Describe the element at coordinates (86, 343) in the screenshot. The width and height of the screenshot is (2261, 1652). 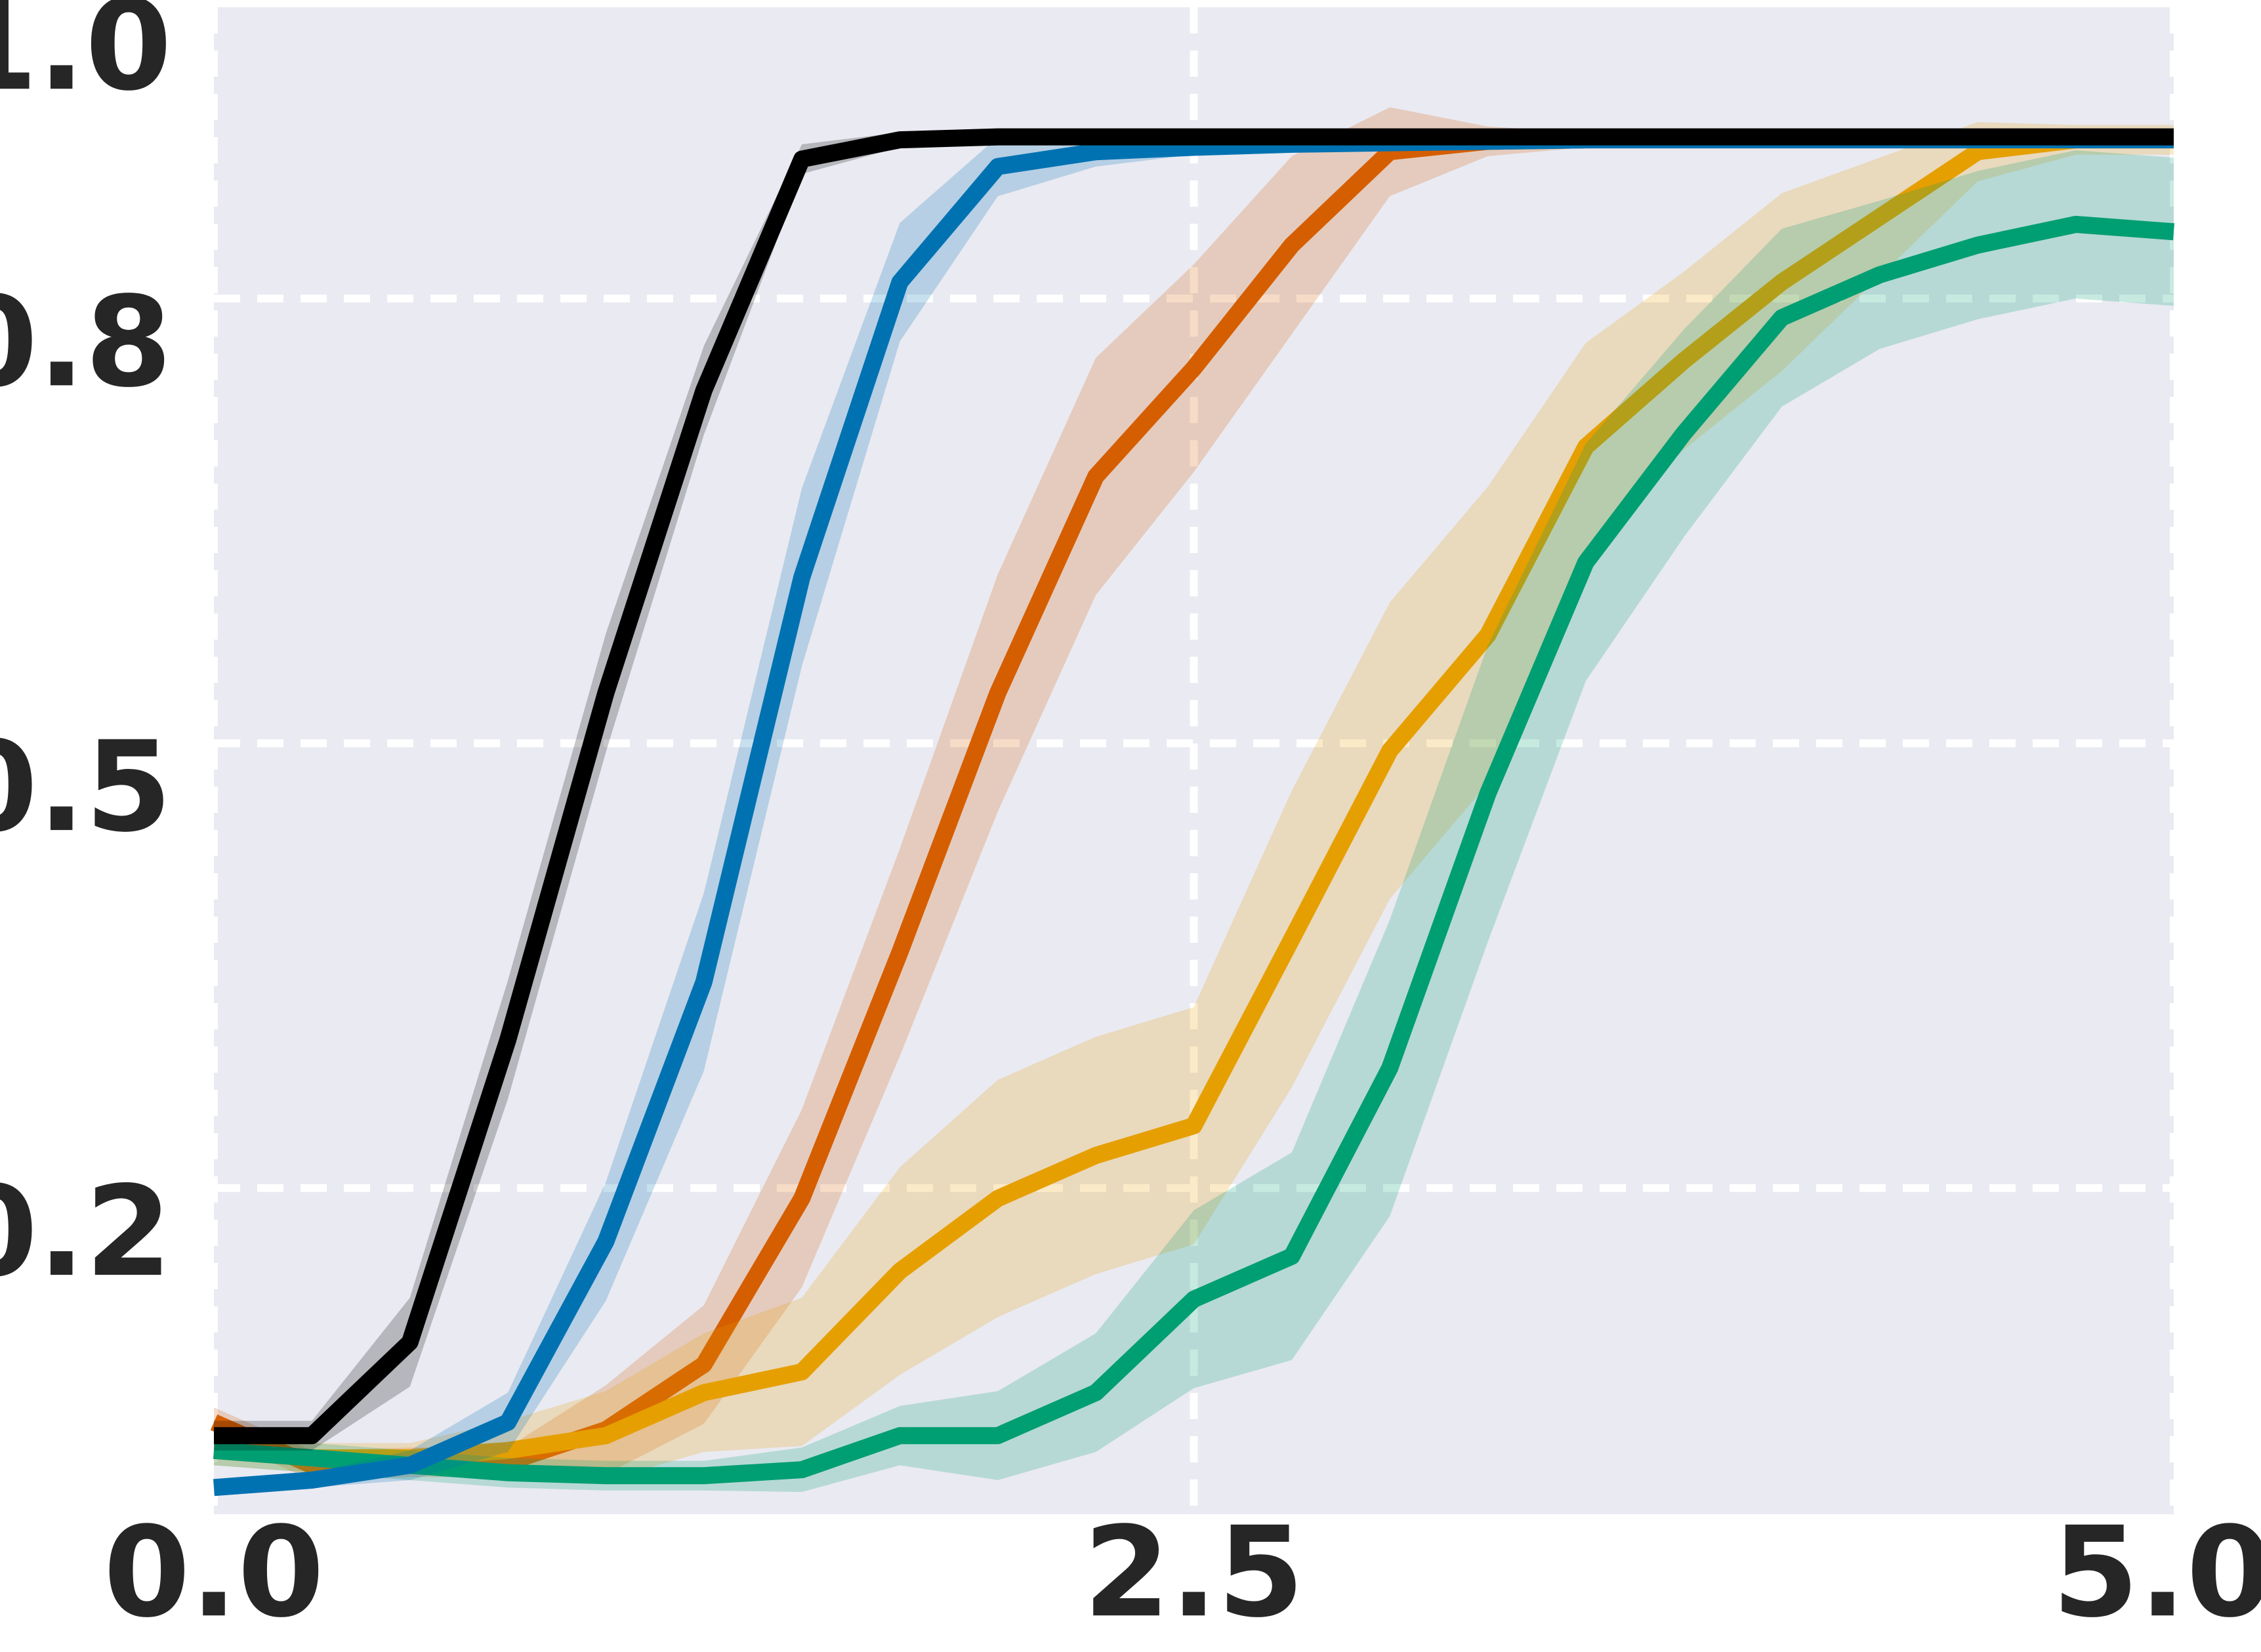
I see `y-tick-label: 0.8` at that location.